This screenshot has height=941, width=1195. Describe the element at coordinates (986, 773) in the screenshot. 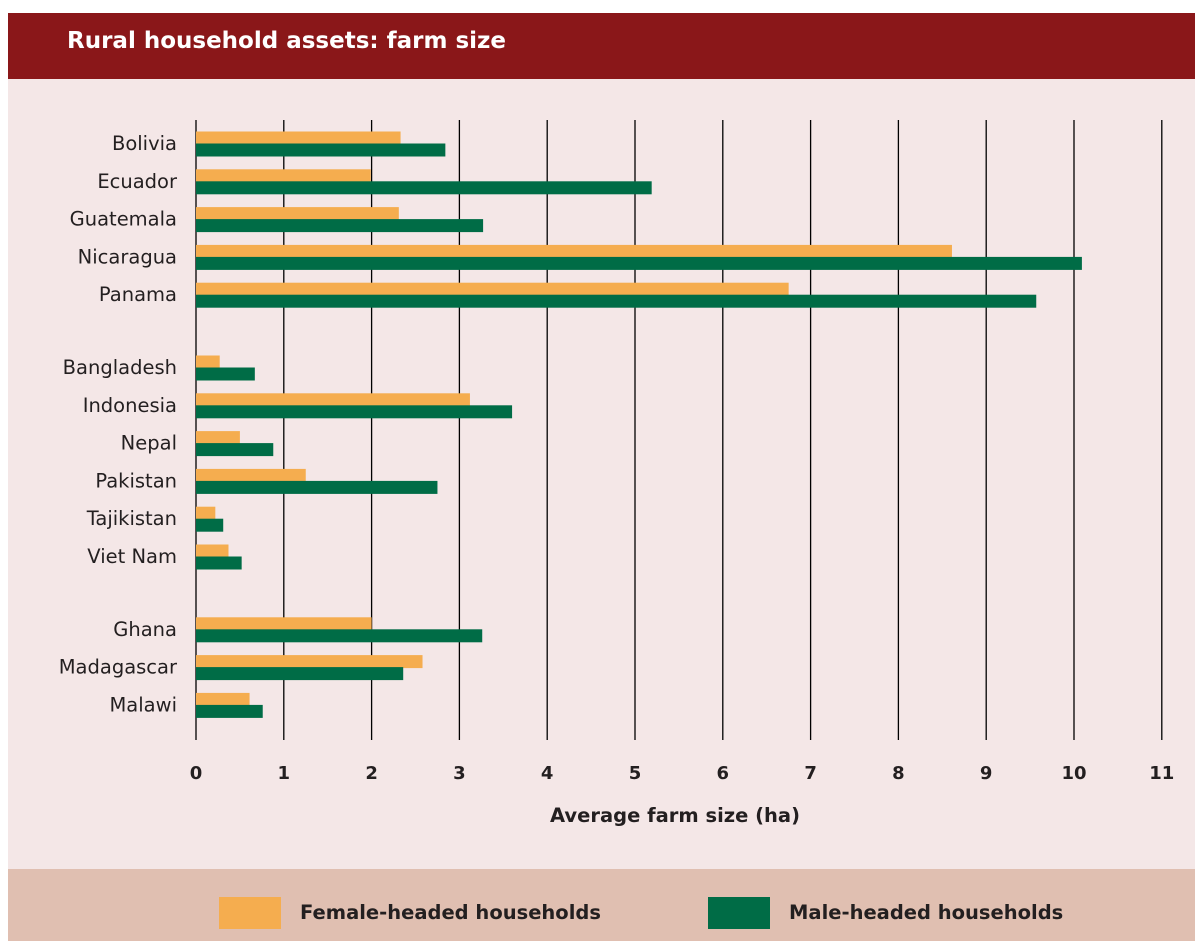

I see `x-tick-label: 9` at that location.